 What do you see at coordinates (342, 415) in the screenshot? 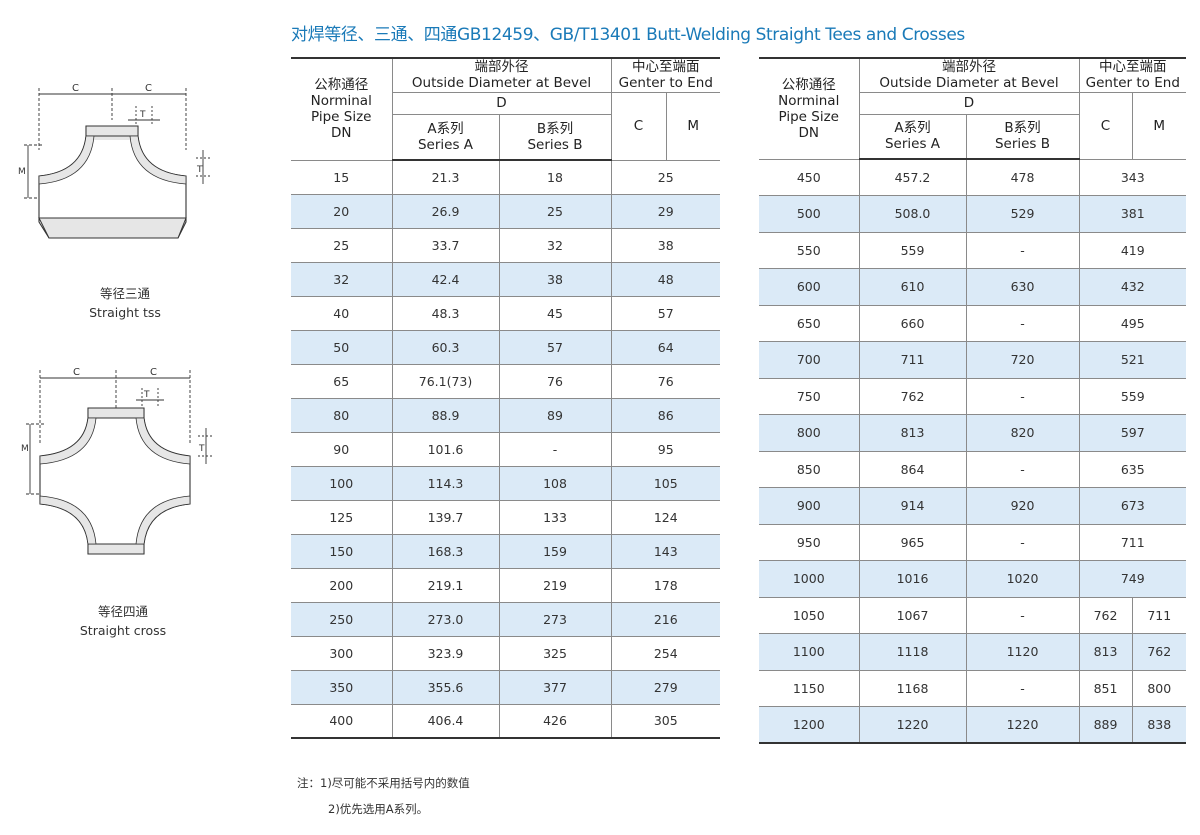
I see `cell-dn: 80` at bounding box center [342, 415].